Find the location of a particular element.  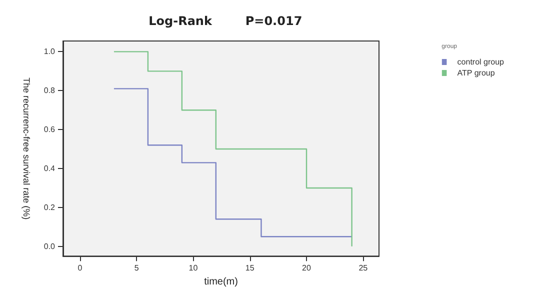

y-tick-label: 1.0 is located at coordinates (50, 51).